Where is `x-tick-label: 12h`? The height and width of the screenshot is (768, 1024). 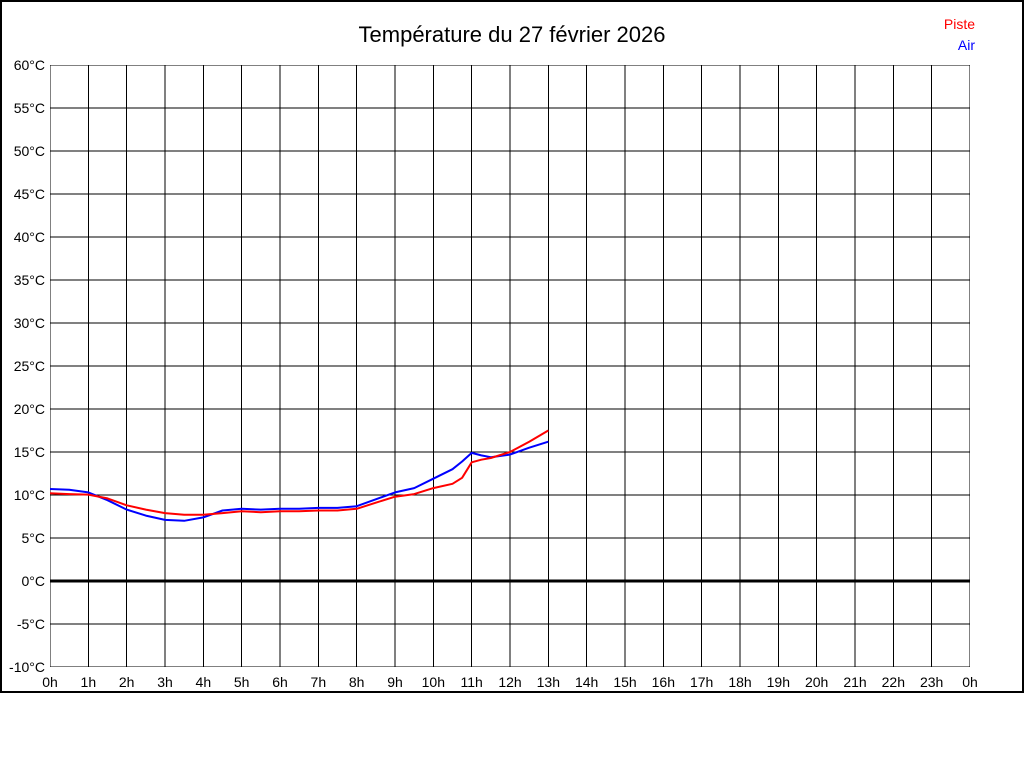
x-tick-label: 12h is located at coordinates (510, 682).